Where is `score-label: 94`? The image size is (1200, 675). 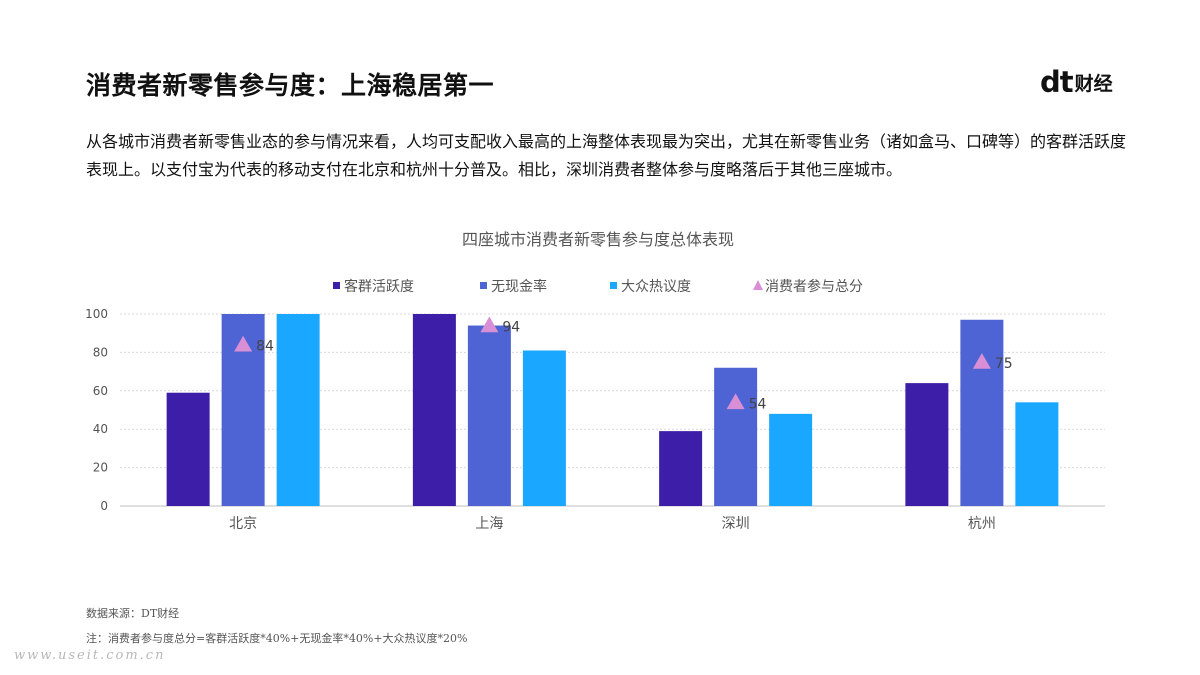
score-label: 94 is located at coordinates (511, 328).